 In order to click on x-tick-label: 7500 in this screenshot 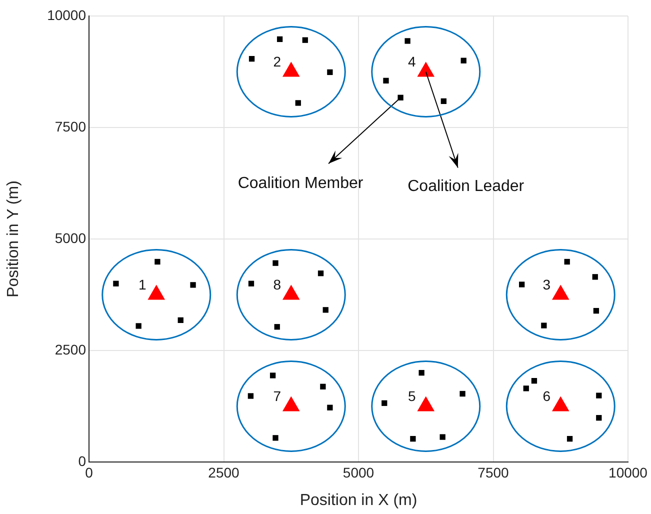, I will do `click(494, 472)`.